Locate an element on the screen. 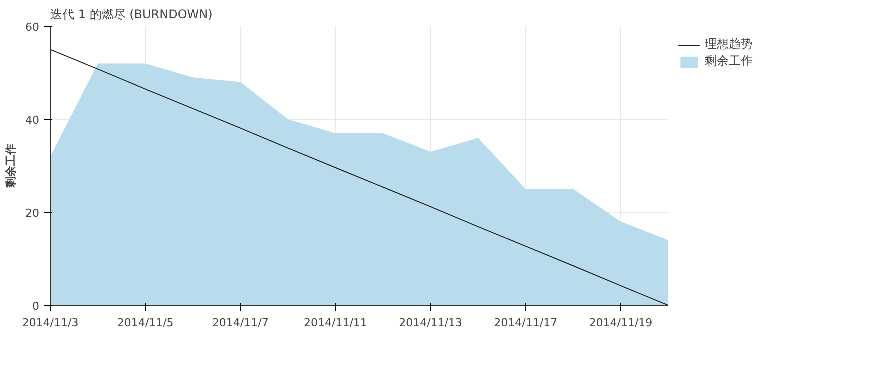 Image resolution: width=887 pixels, height=385 pixels. y-tick-label: 20 is located at coordinates (33, 213).